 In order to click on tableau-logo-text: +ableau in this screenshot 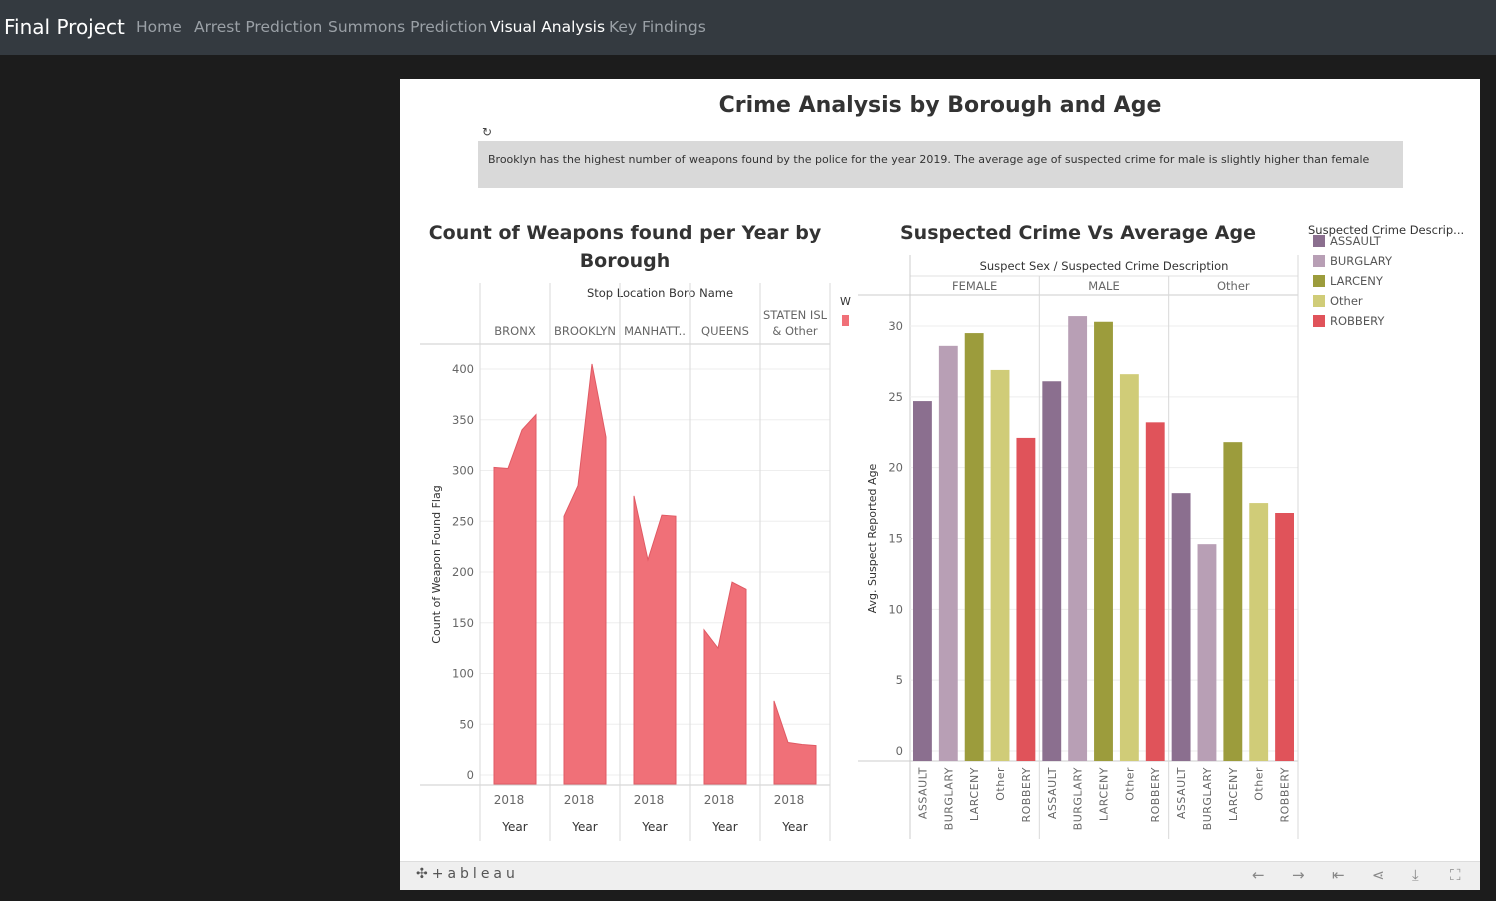, I will do `click(475, 874)`.